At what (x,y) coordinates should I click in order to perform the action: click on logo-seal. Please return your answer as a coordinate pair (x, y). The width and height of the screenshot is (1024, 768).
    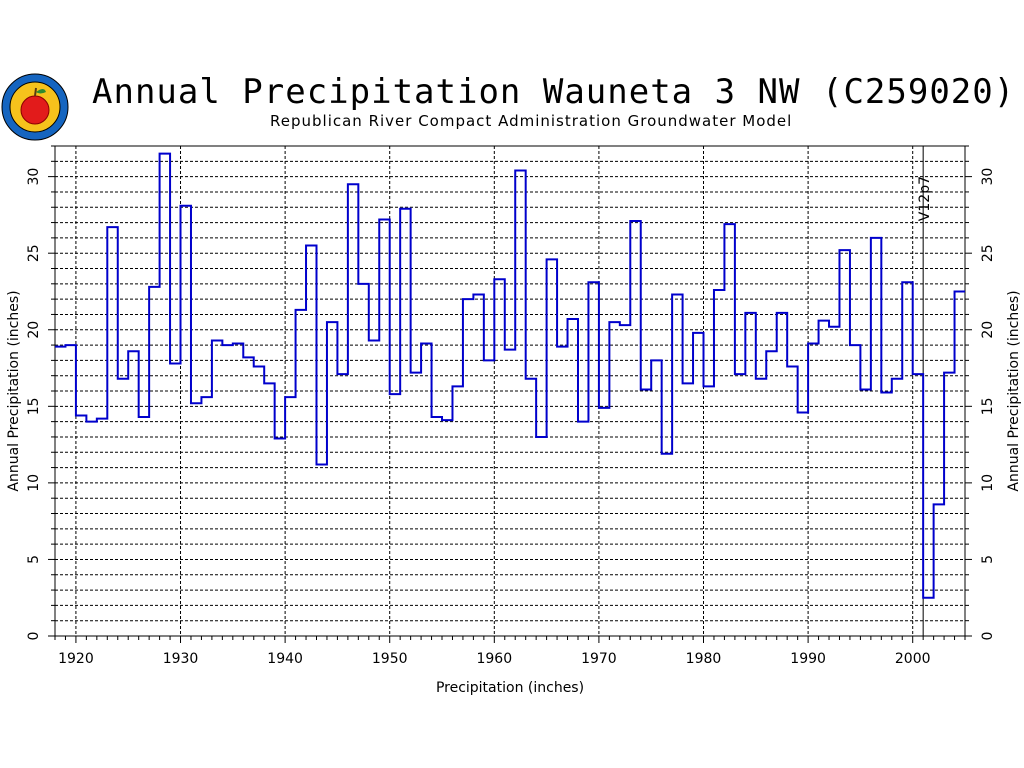
    Looking at the image, I should click on (35, 107).